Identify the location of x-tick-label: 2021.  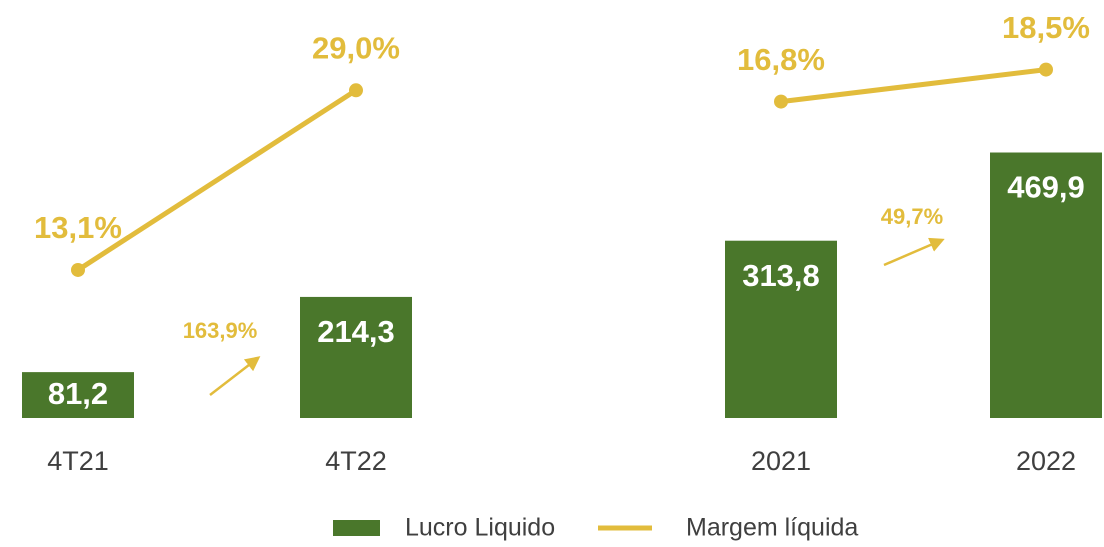
(781, 461).